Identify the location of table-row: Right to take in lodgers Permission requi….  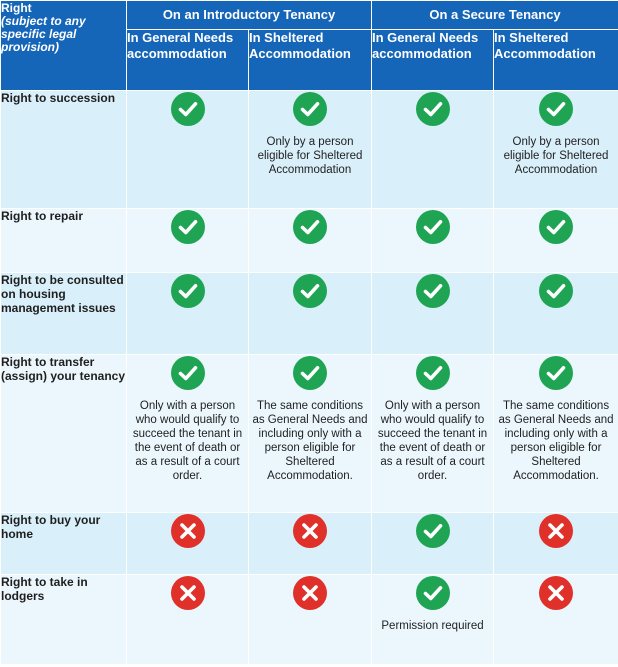
(309, 619).